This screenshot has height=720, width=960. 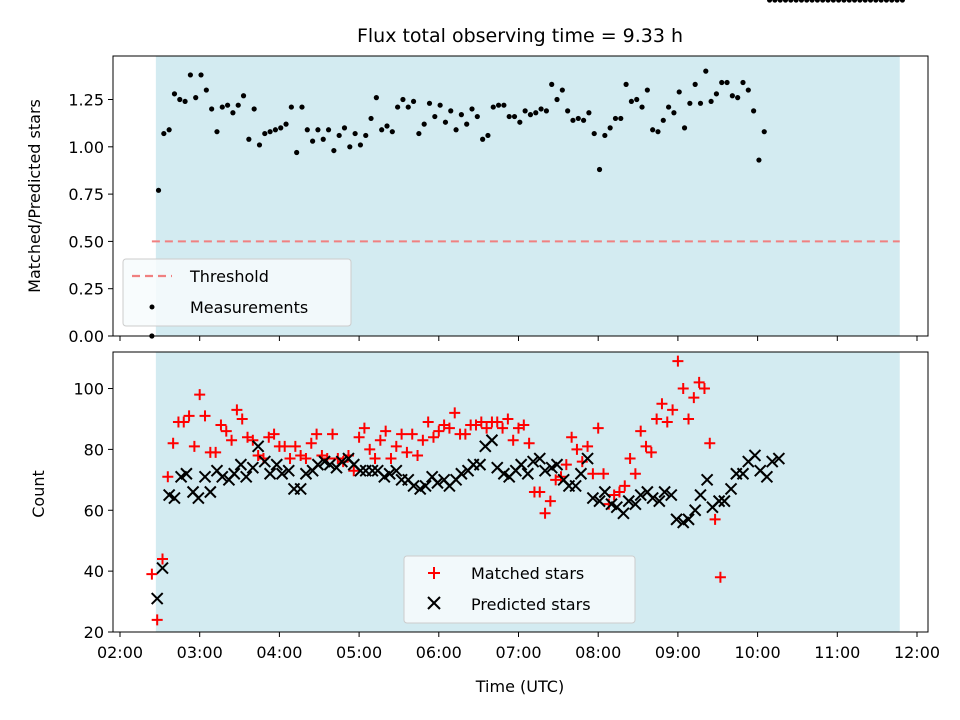 What do you see at coordinates (86, 289) in the screenshot?
I see `top-y-tick-label: 0.25` at bounding box center [86, 289].